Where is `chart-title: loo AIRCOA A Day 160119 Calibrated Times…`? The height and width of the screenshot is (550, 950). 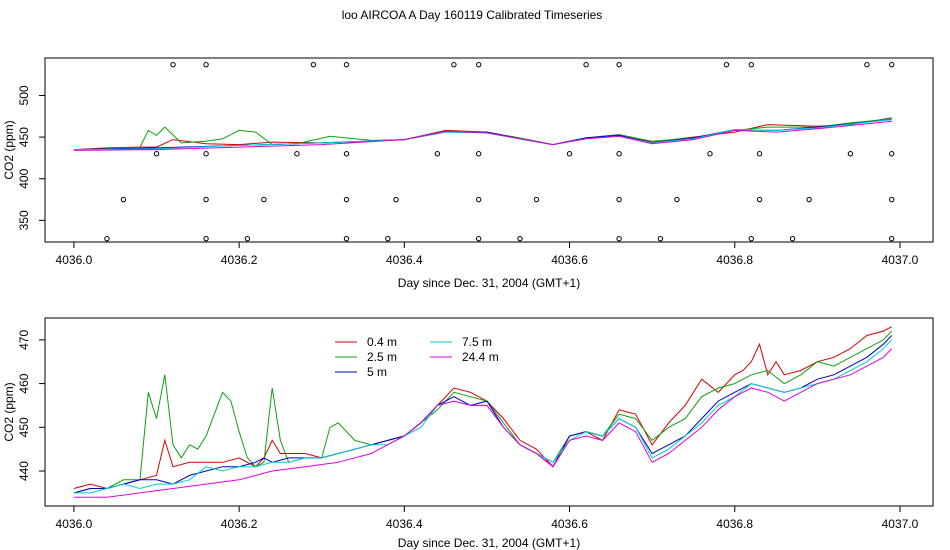
chart-title: loo AIRCOA A Day 160119 Calibrated Times… is located at coordinates (472, 15).